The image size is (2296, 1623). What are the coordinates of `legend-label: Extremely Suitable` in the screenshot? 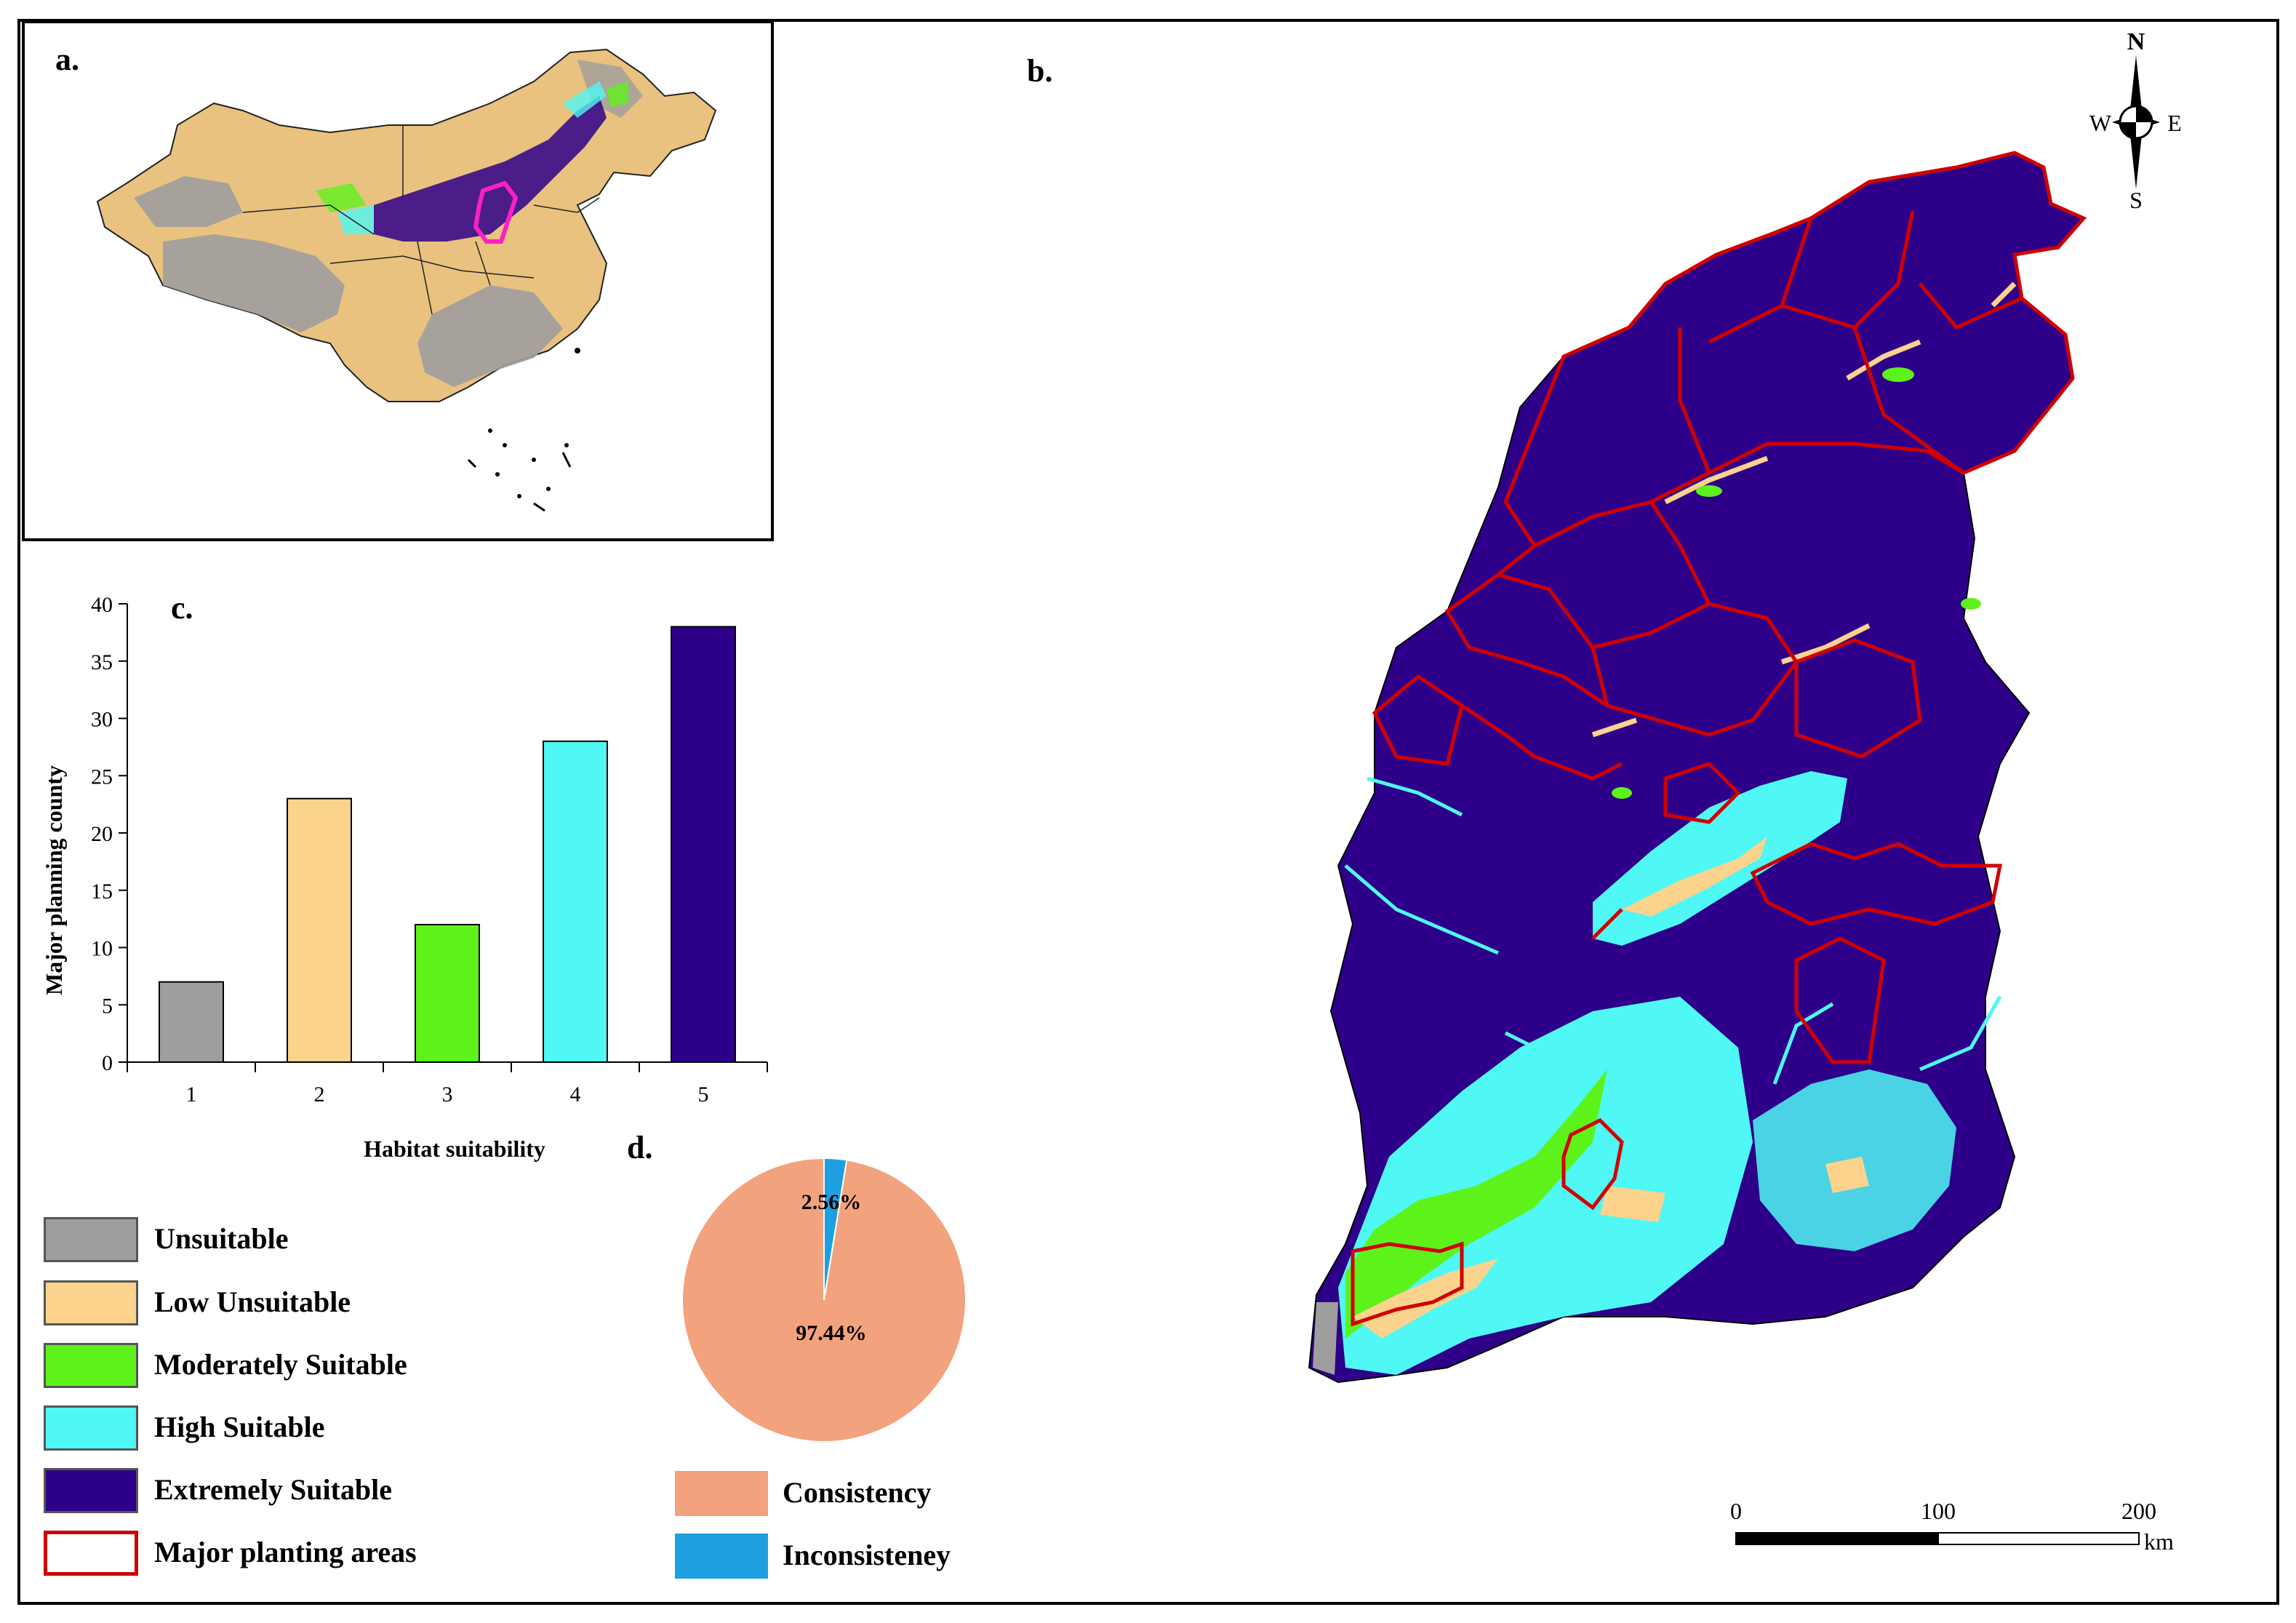 It's located at (273, 1489).